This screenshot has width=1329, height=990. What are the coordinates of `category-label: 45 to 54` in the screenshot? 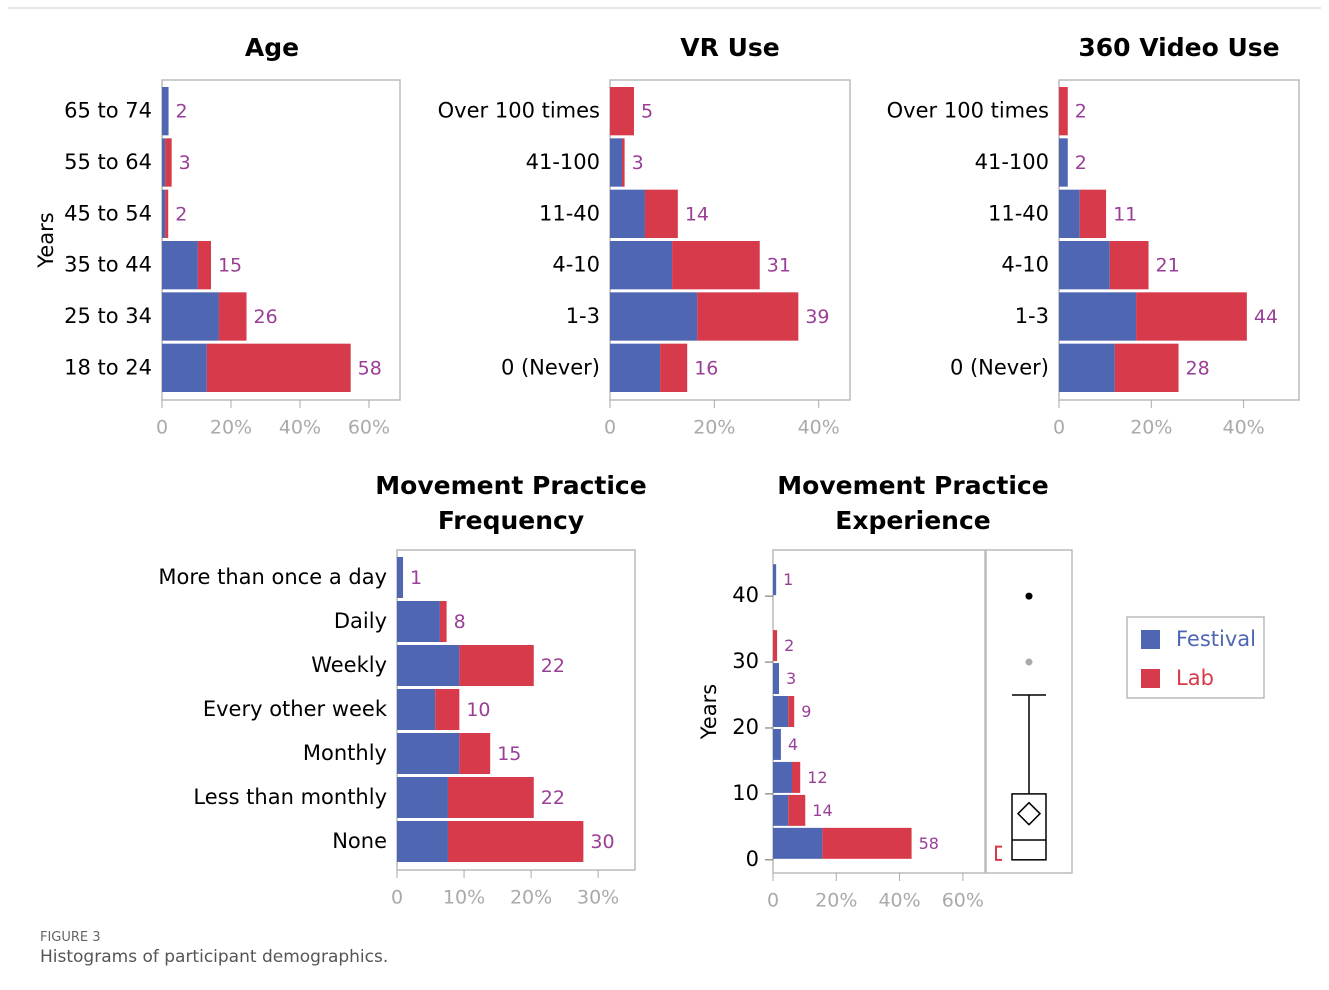 It's located at (108, 213).